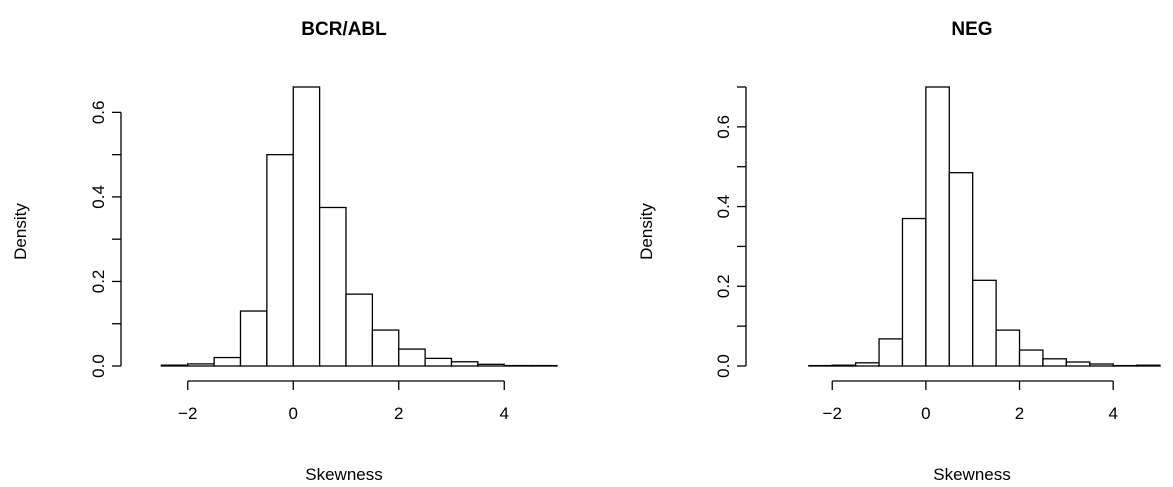 This screenshot has width=1173, height=487. What do you see at coordinates (971, 29) in the screenshot?
I see `chart-title: NEG` at bounding box center [971, 29].